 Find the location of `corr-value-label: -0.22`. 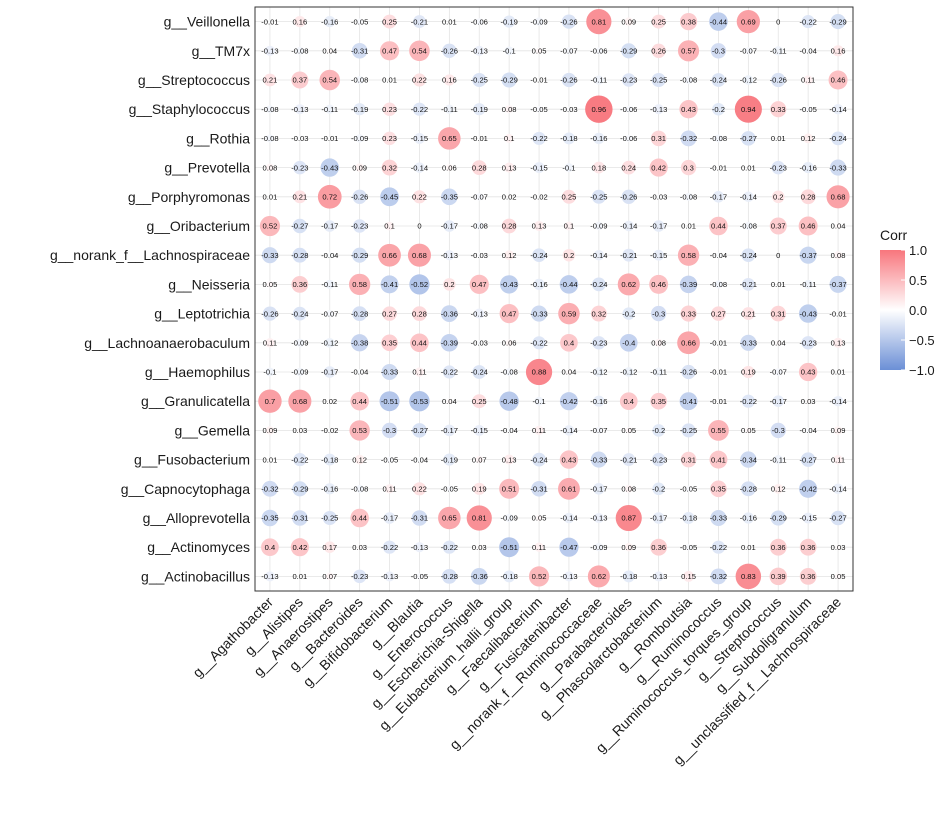

corr-value-label: -0.22 is located at coordinates (718, 547).